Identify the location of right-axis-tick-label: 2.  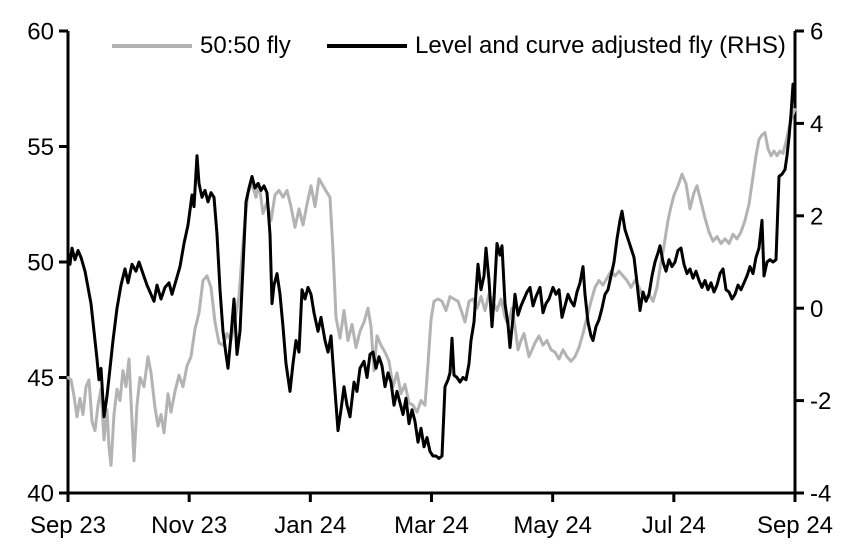
(816, 216).